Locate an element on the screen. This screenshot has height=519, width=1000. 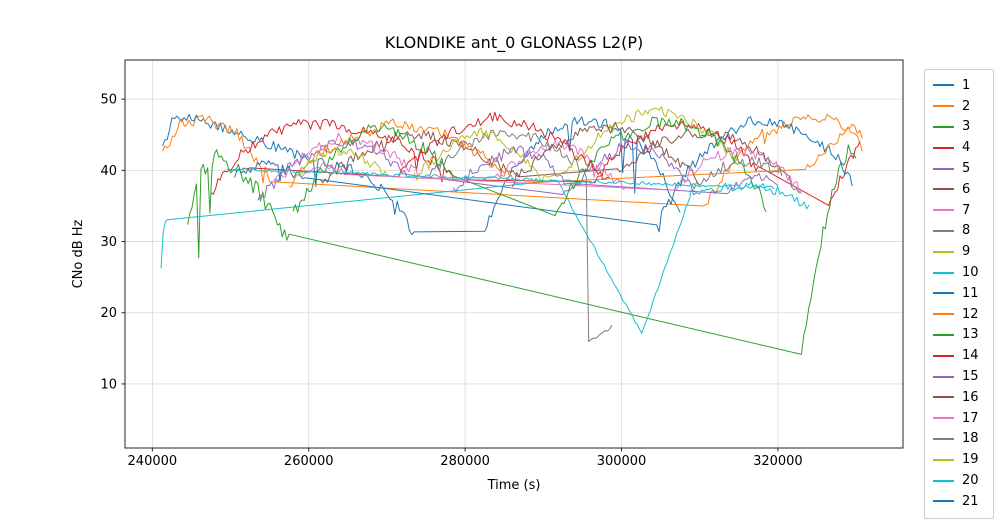
legend-item: 15 is located at coordinates (959, 376).